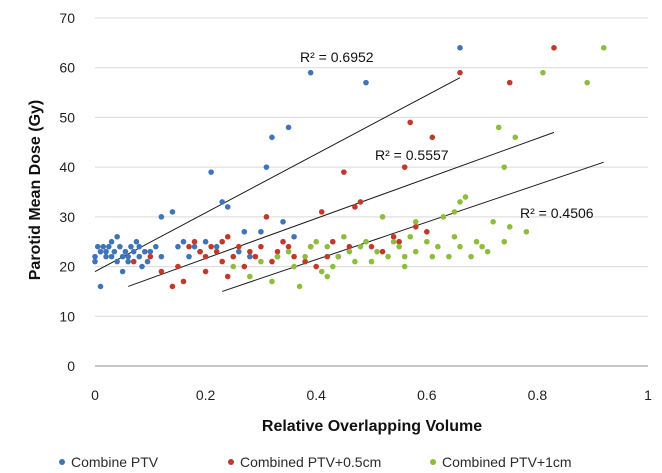 This screenshot has height=473, width=662. I want to click on y-tick-label: 30, so click(67, 217).